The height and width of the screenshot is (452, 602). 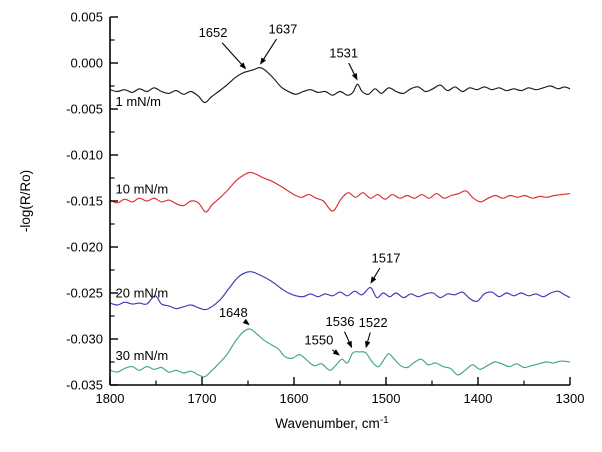 What do you see at coordinates (142, 189) in the screenshot?
I see `series-label-10mNm: 10 mN/m` at bounding box center [142, 189].